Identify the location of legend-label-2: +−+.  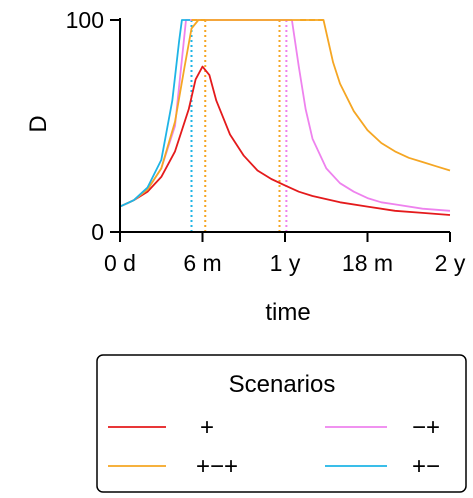
(217, 466).